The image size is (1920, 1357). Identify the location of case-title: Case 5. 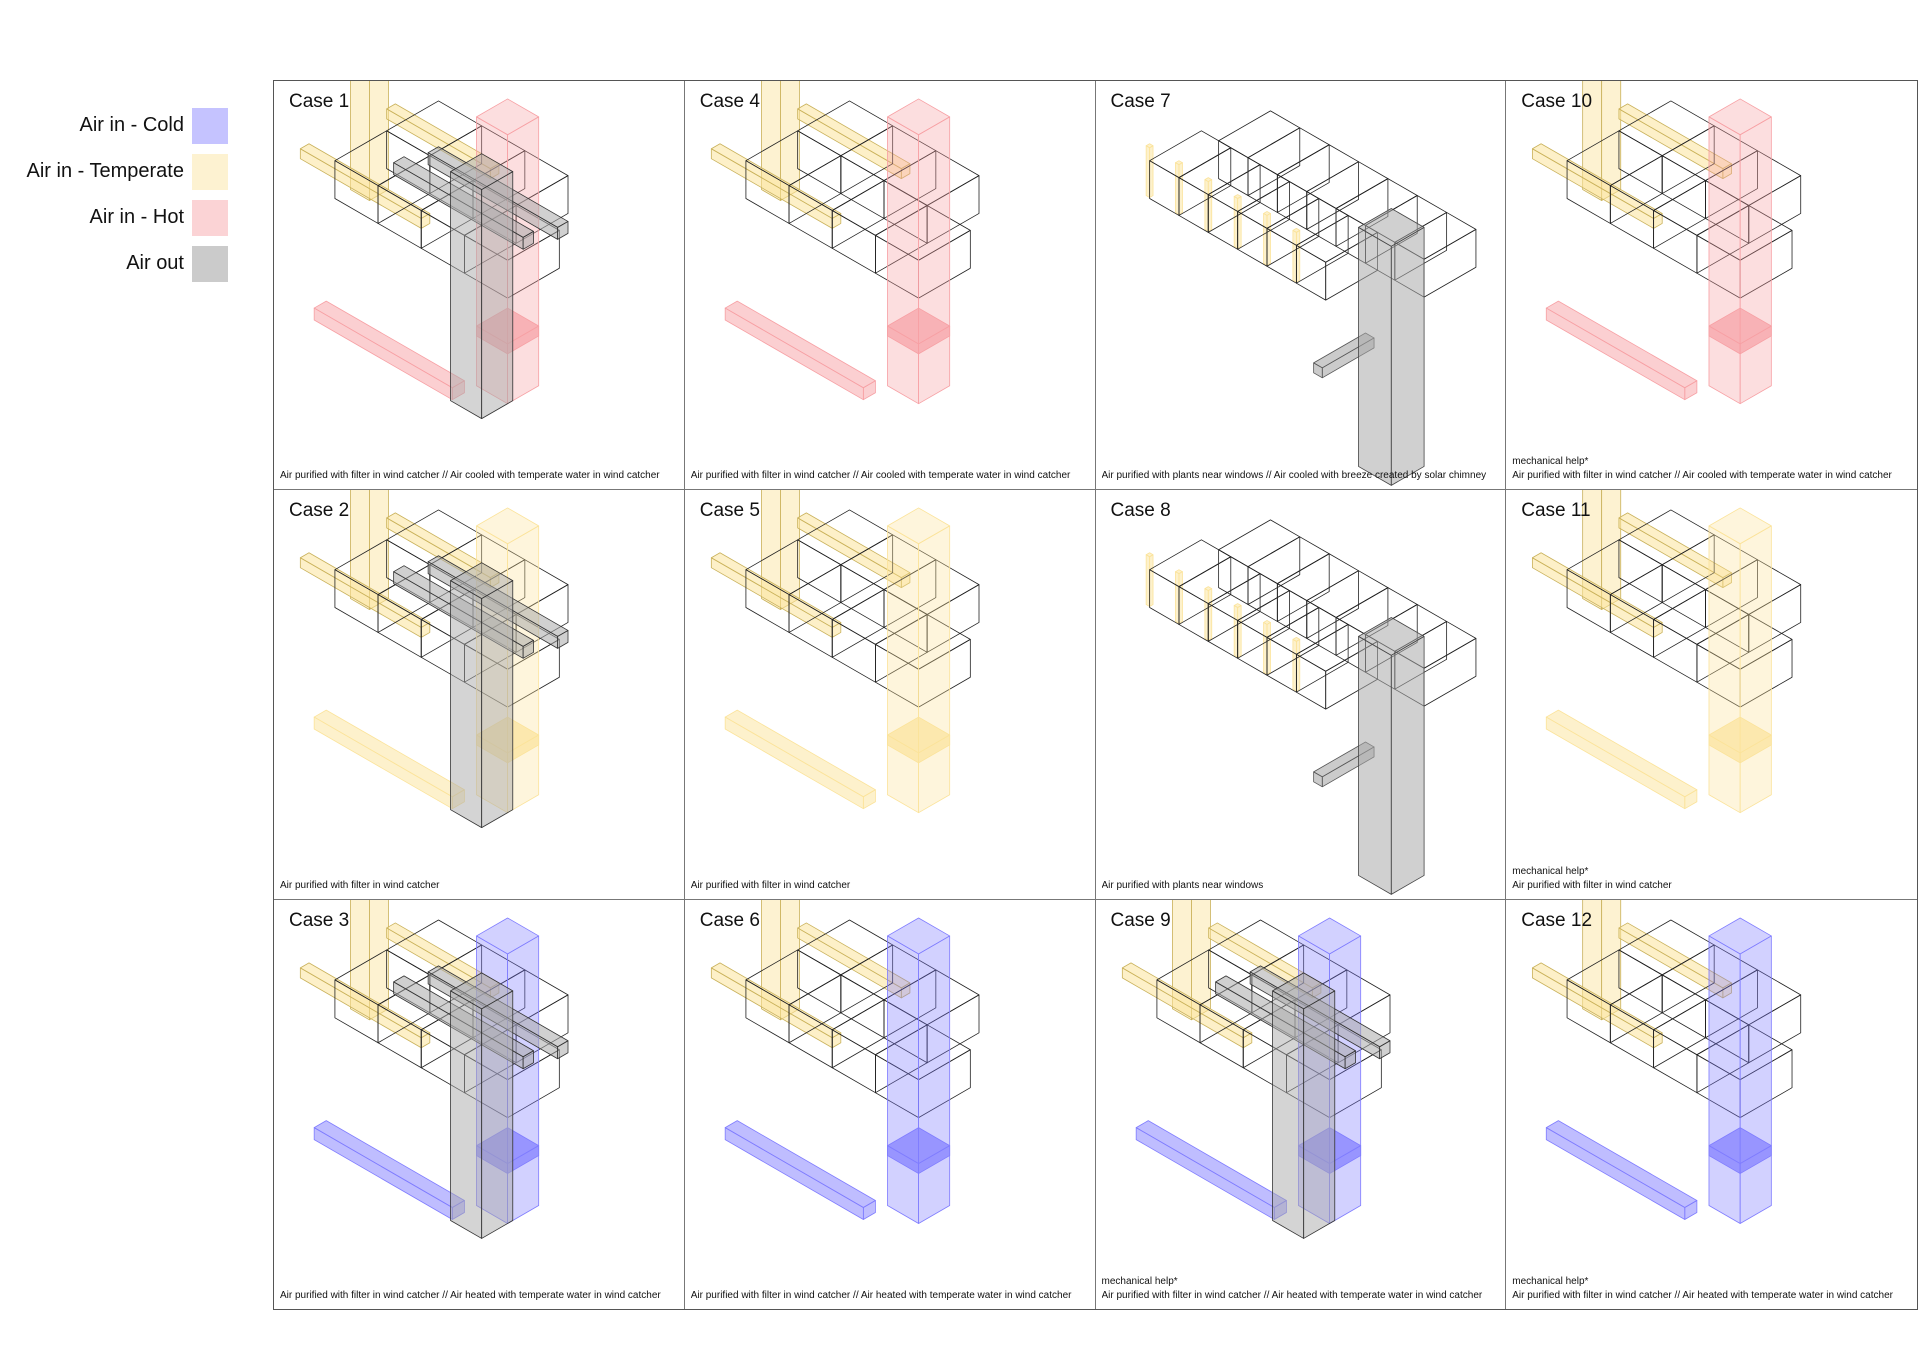
(729, 511).